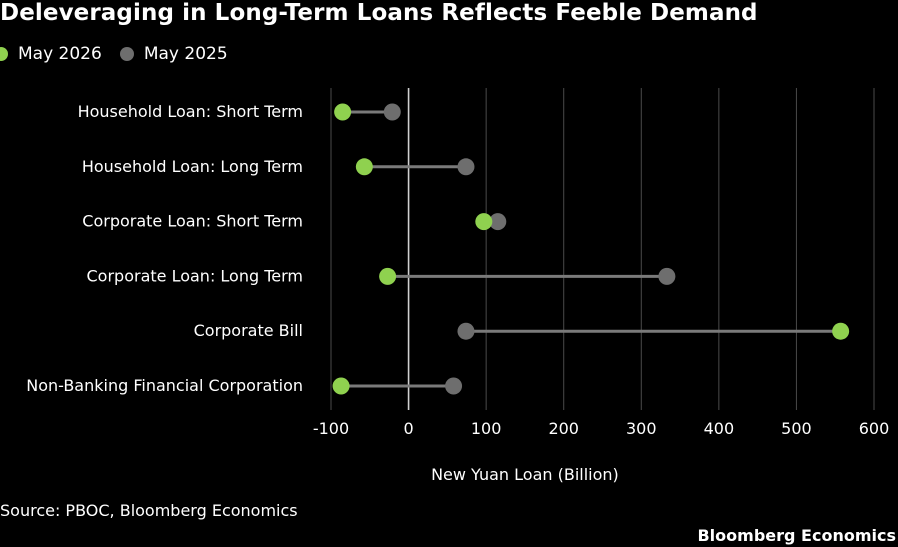 Image resolution: width=898 pixels, height=547 pixels. I want to click on legend-item-may-2025: May 2025, so click(173, 54).